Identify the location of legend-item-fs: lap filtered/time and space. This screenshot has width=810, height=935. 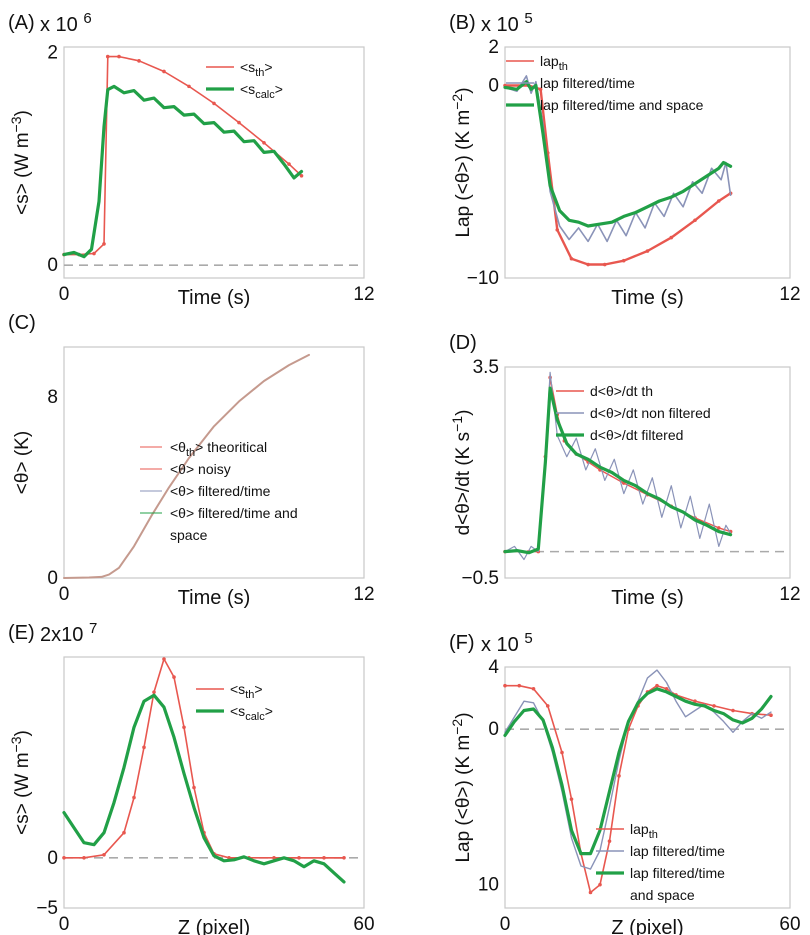
(605, 105).